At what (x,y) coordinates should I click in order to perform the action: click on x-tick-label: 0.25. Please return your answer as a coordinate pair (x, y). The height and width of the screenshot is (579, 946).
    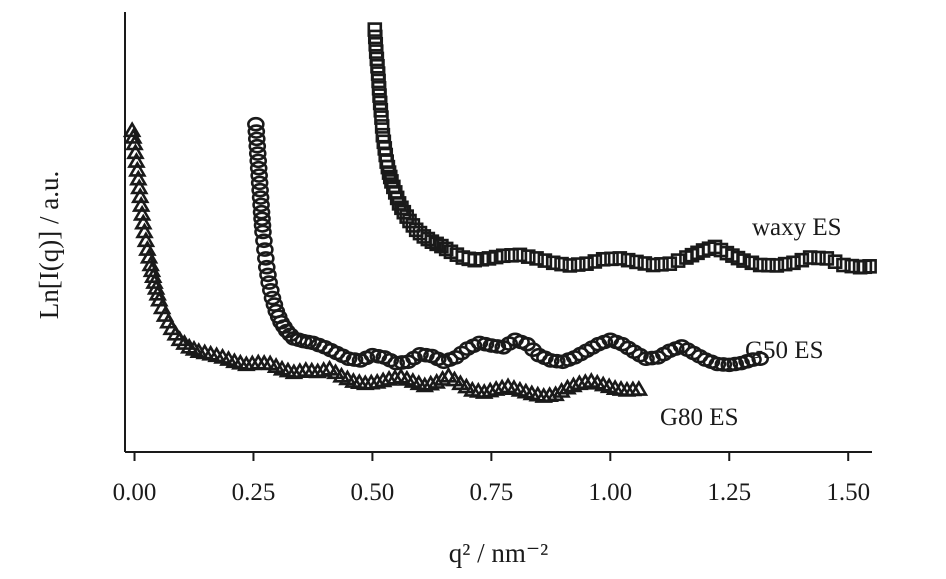
    Looking at the image, I should click on (254, 492).